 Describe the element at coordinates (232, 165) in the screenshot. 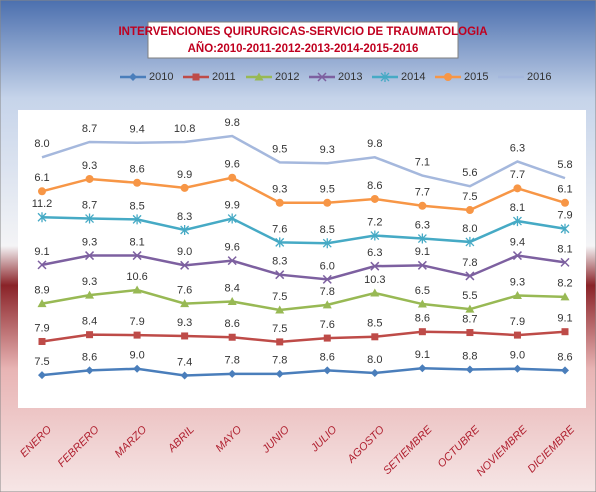

I see `data-label: 9.6` at that location.